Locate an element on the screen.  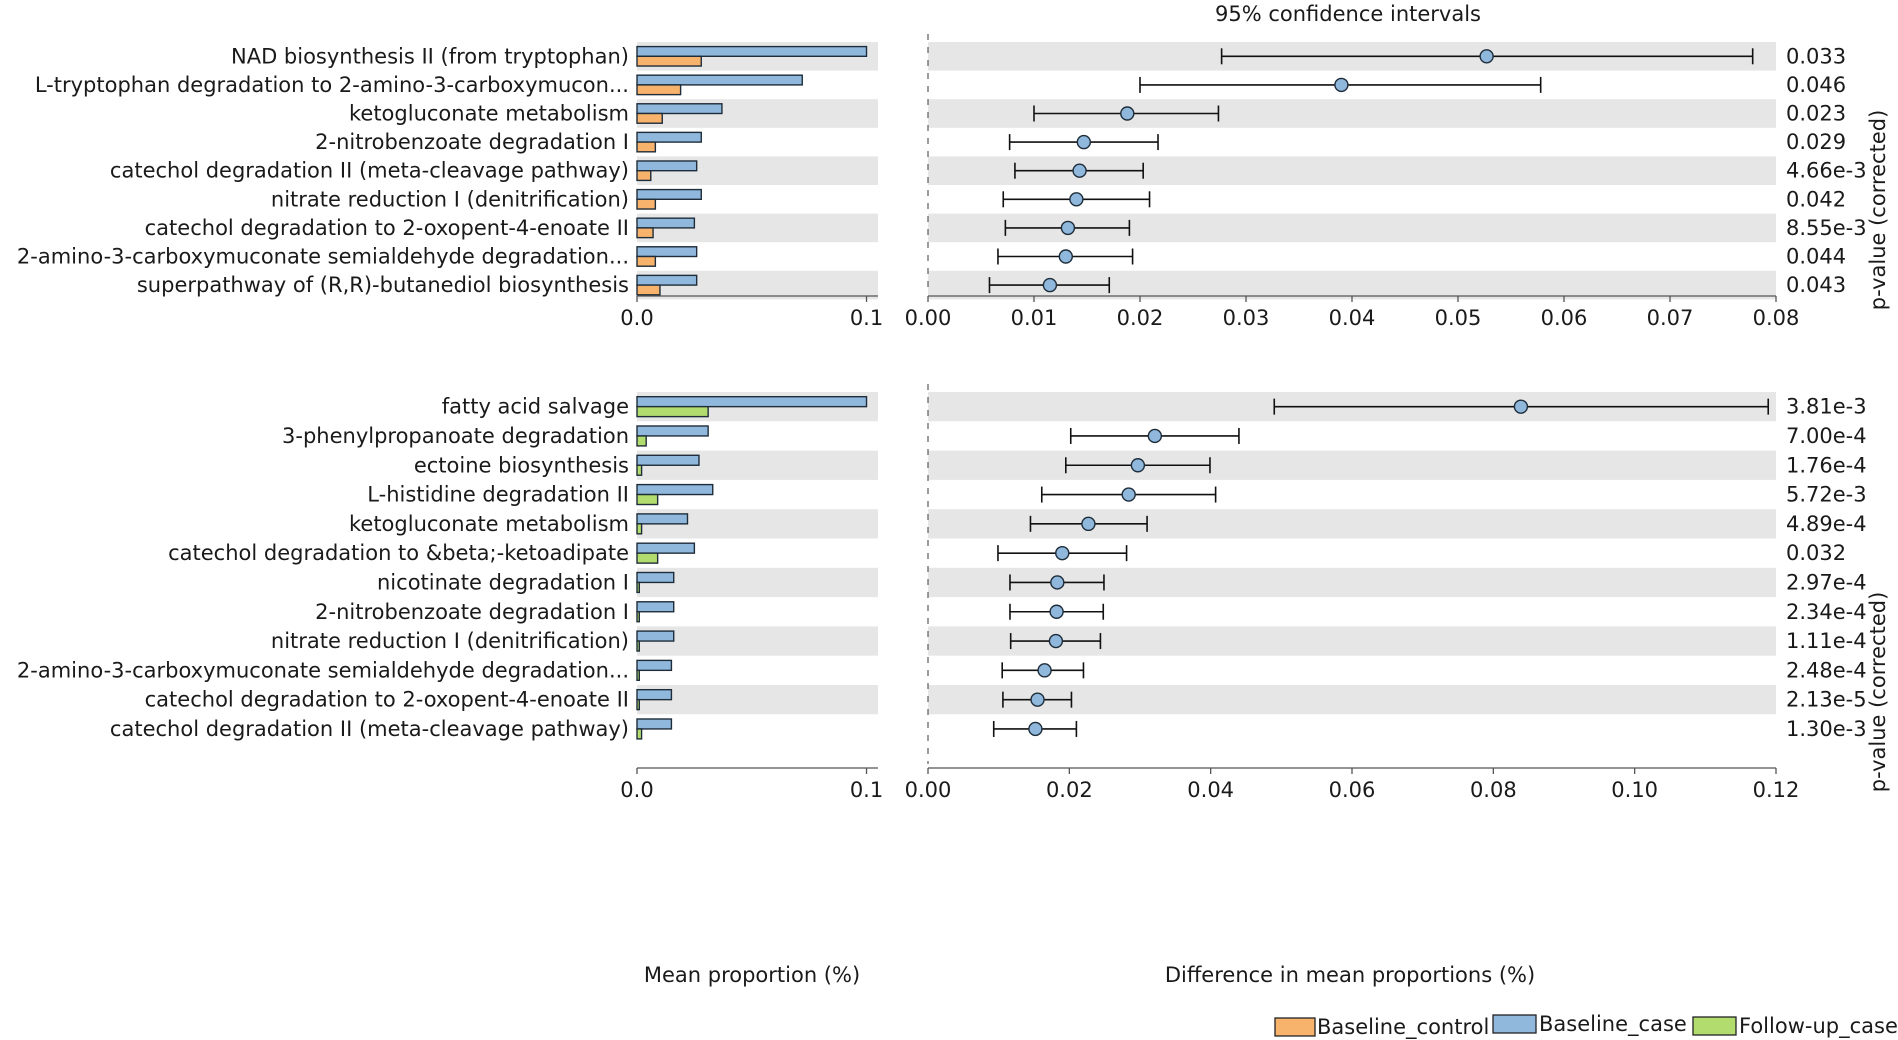
top-p-value: 4.66e-3 is located at coordinates (1826, 171).